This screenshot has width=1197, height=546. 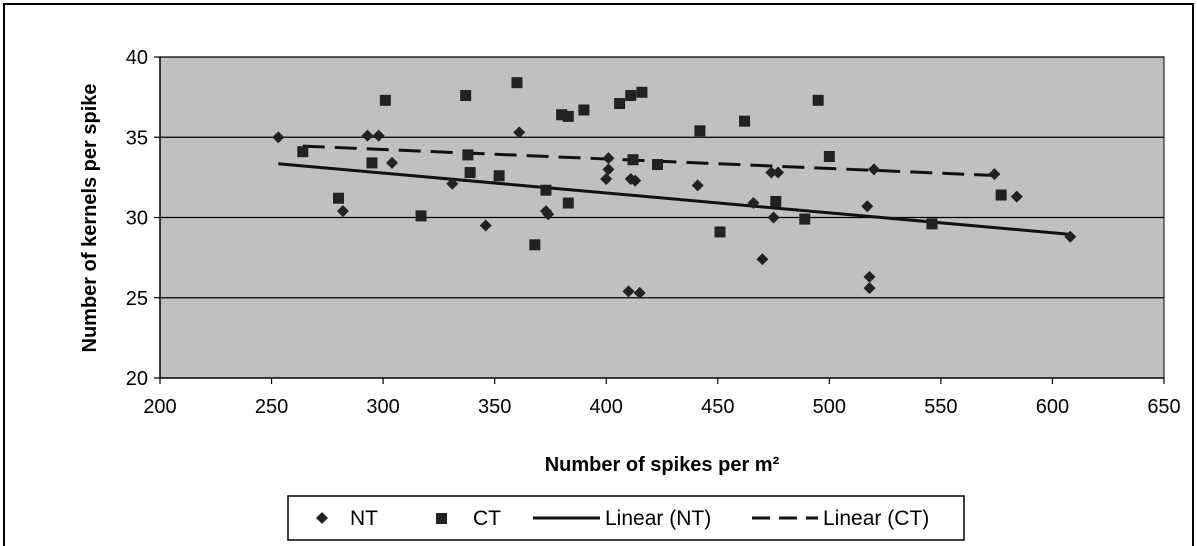 What do you see at coordinates (137, 299) in the screenshot?
I see `y-tick-label-25: 25` at bounding box center [137, 299].